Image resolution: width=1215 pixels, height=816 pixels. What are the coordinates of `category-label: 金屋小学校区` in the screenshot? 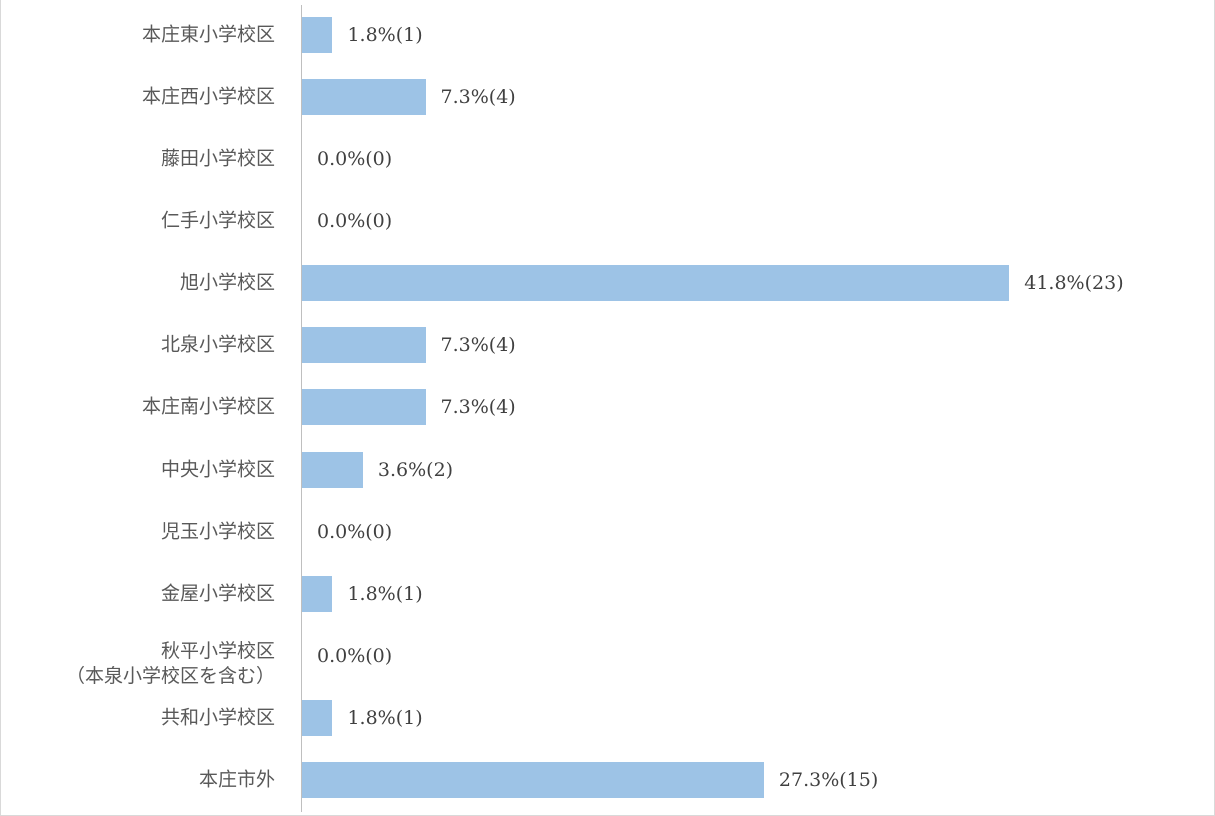 It's located at (217, 593).